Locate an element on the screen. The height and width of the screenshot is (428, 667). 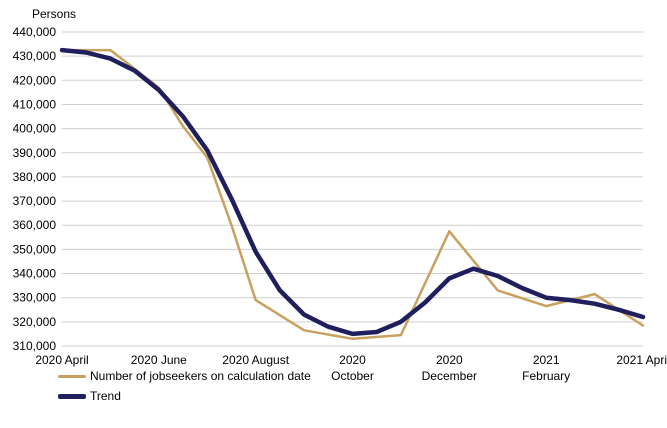
legend-item-jobseekers: Number of jobseekers on calculation date is located at coordinates (184, 376).